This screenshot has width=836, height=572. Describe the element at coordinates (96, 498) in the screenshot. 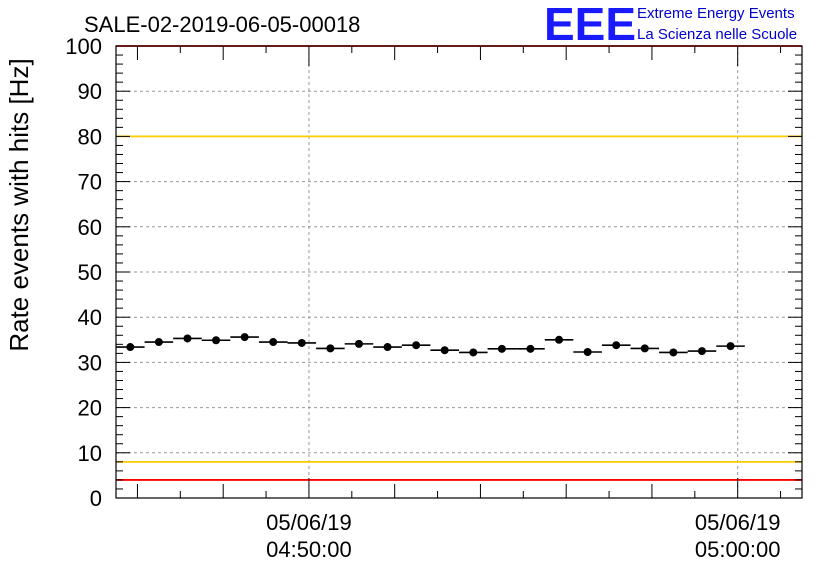

I see `y-tick-label: 0` at that location.